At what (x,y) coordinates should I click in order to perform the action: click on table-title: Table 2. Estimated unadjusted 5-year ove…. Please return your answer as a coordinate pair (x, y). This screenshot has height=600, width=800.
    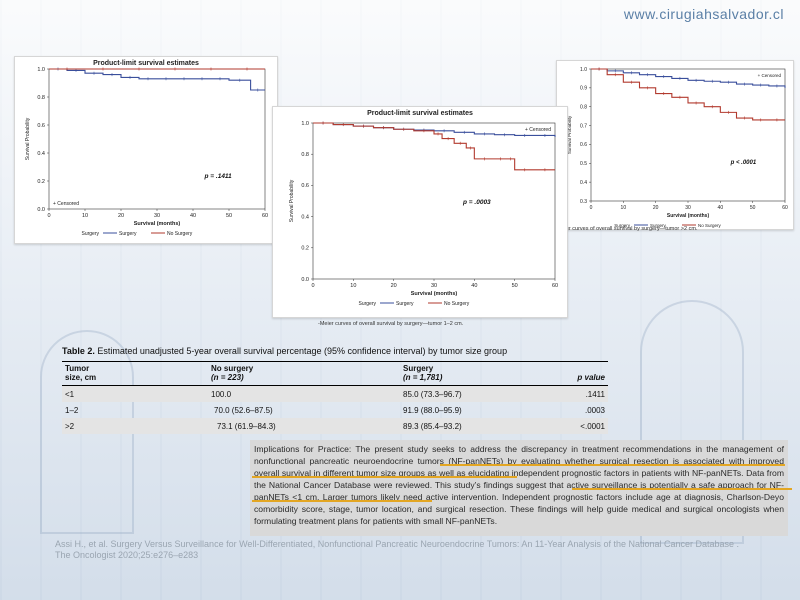
    Looking at the image, I should click on (285, 351).